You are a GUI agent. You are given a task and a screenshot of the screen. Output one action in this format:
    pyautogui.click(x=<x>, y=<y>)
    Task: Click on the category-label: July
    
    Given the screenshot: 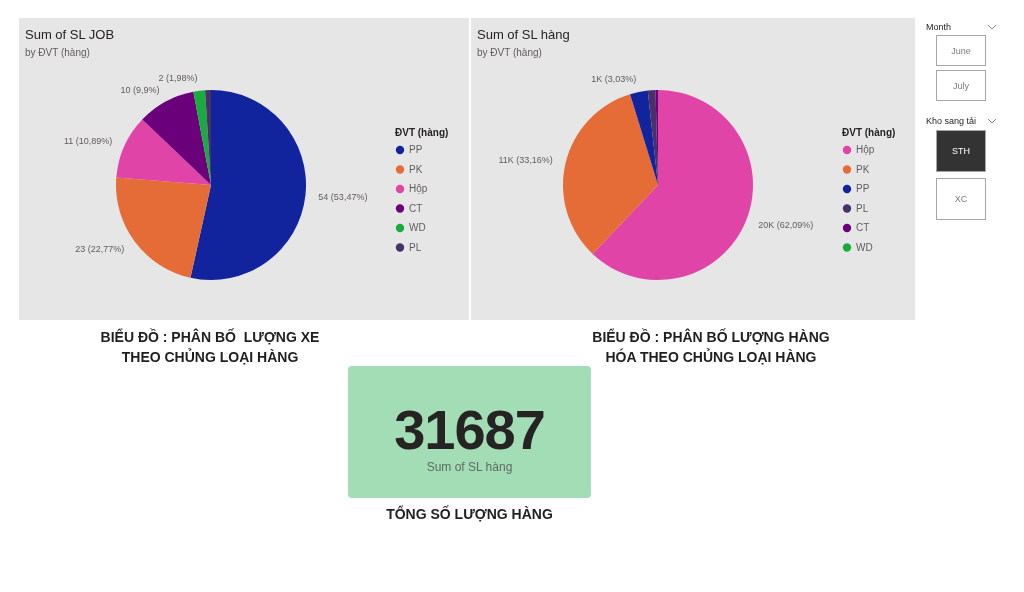 What is the action you would take?
    pyautogui.click(x=961, y=85)
    